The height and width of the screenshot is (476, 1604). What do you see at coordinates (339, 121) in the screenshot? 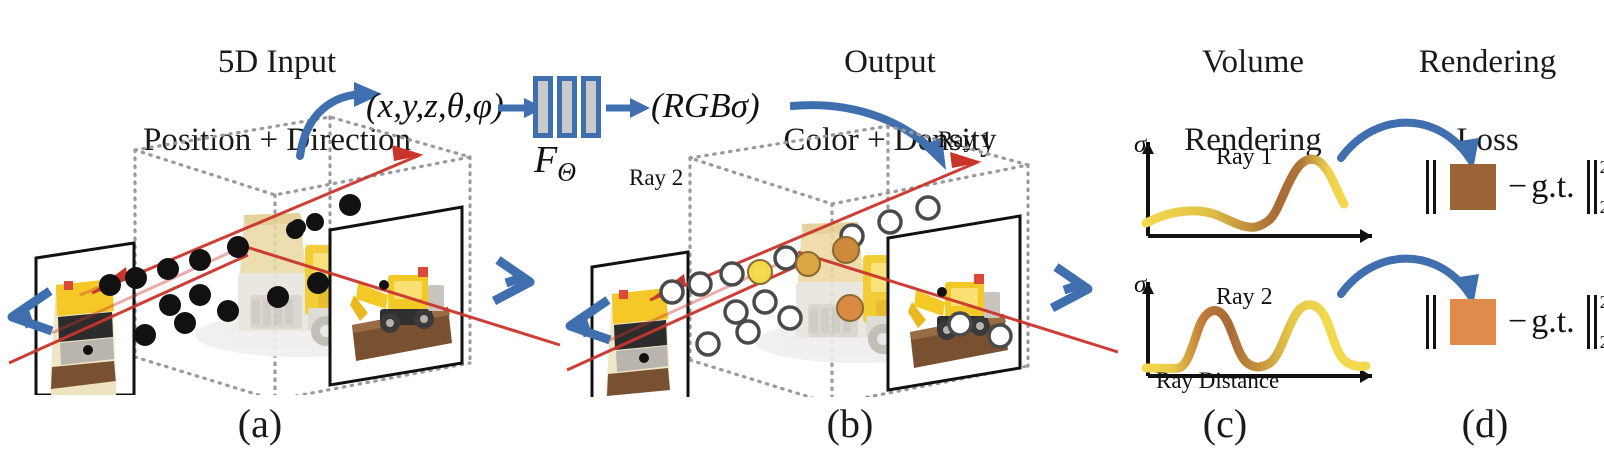
I see `arrow-scene-to-input-vector` at bounding box center [339, 121].